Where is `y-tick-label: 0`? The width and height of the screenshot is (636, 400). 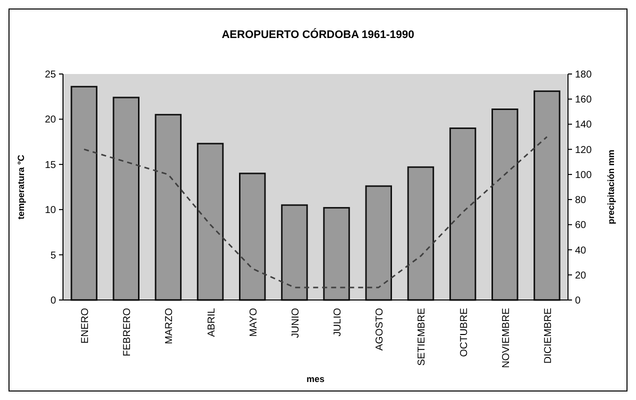
y-tick-label: 0 is located at coordinates (53, 301).